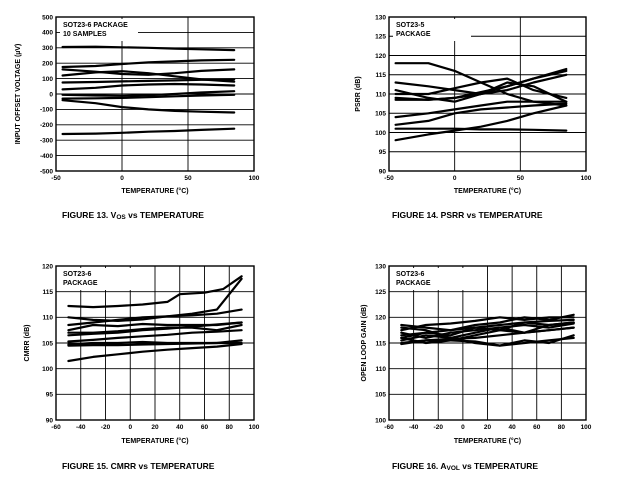 The image size is (620, 484). Describe the element at coordinates (85, 34) in the screenshot. I see `annotation-text: 10 SAMPLES` at that location.